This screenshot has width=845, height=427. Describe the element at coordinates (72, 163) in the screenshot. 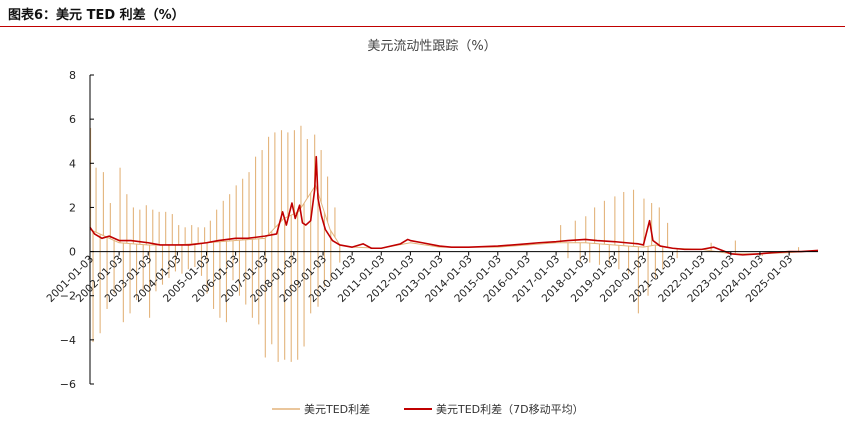

I see `y-tick-label: 4` at that location.